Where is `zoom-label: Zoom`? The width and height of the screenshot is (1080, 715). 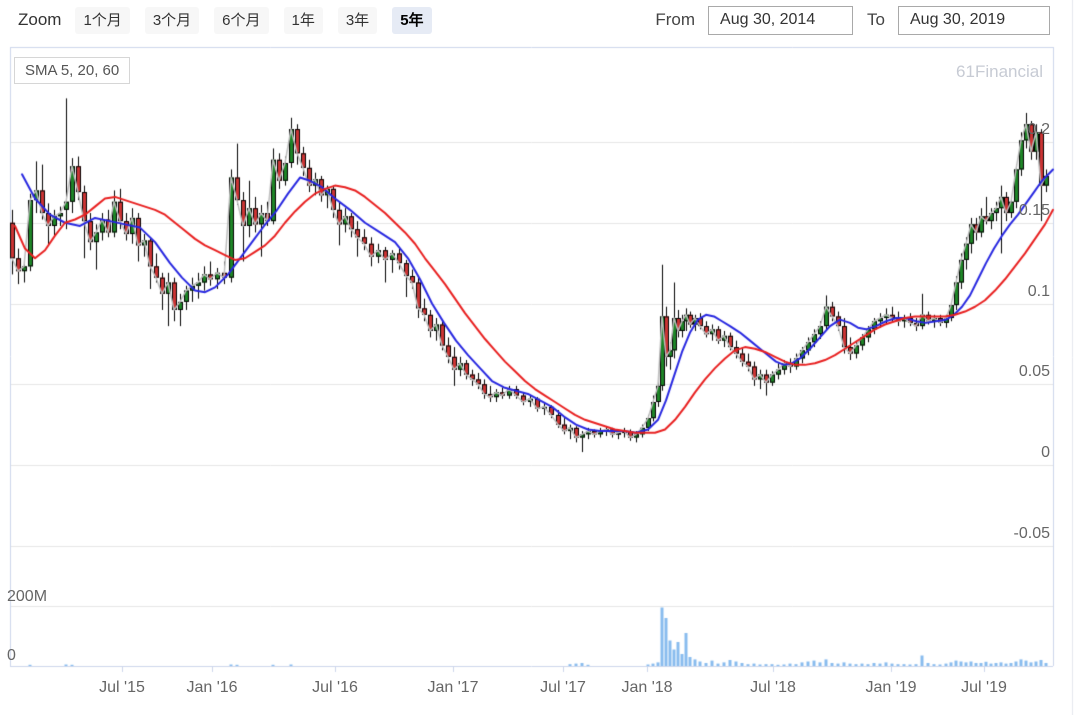 zoom-label: Zoom is located at coordinates (40, 19).